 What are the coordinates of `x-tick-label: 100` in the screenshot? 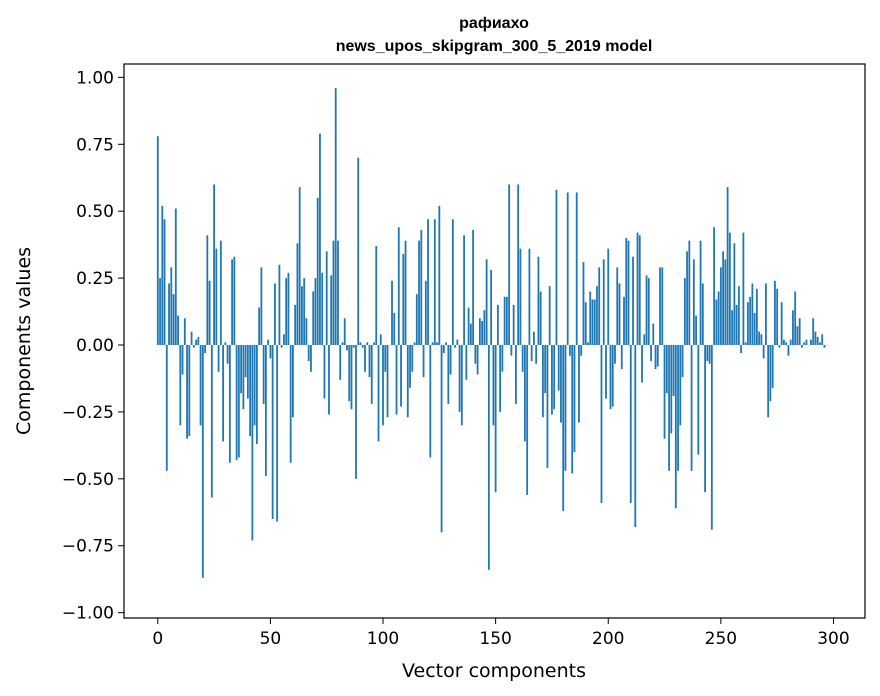 It's located at (383, 639).